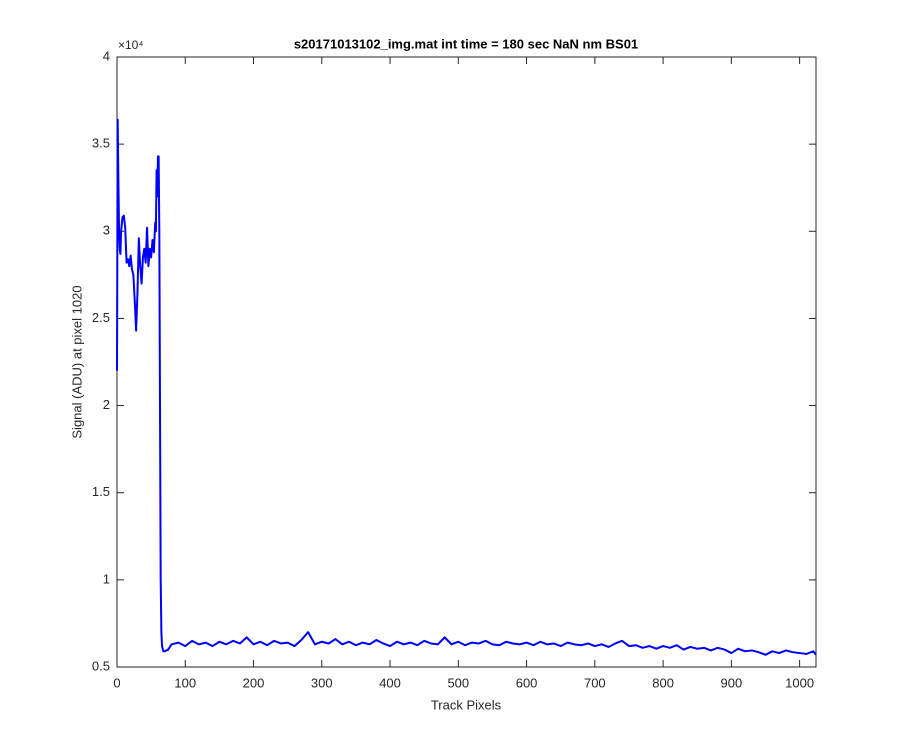  I want to click on y-tick-label: 1, so click(106, 578).